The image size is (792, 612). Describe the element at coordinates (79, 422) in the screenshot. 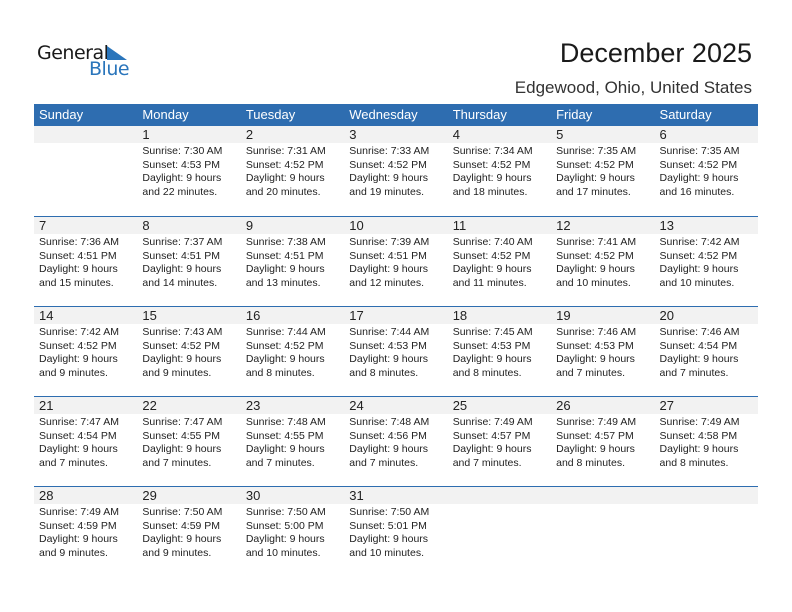

I see `sunrise-text: Sunrise: 7:47 AM` at that location.